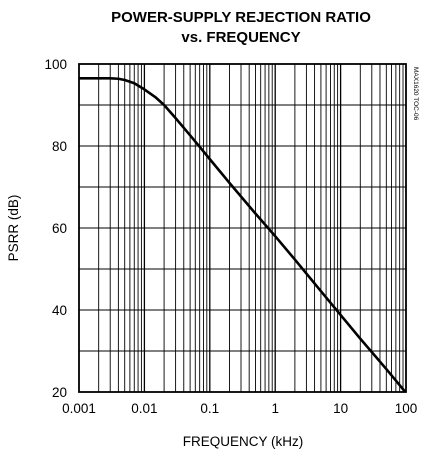 Image resolution: width=431 pixels, height=457 pixels. I want to click on x-tick-label: 0.1, so click(209, 408).